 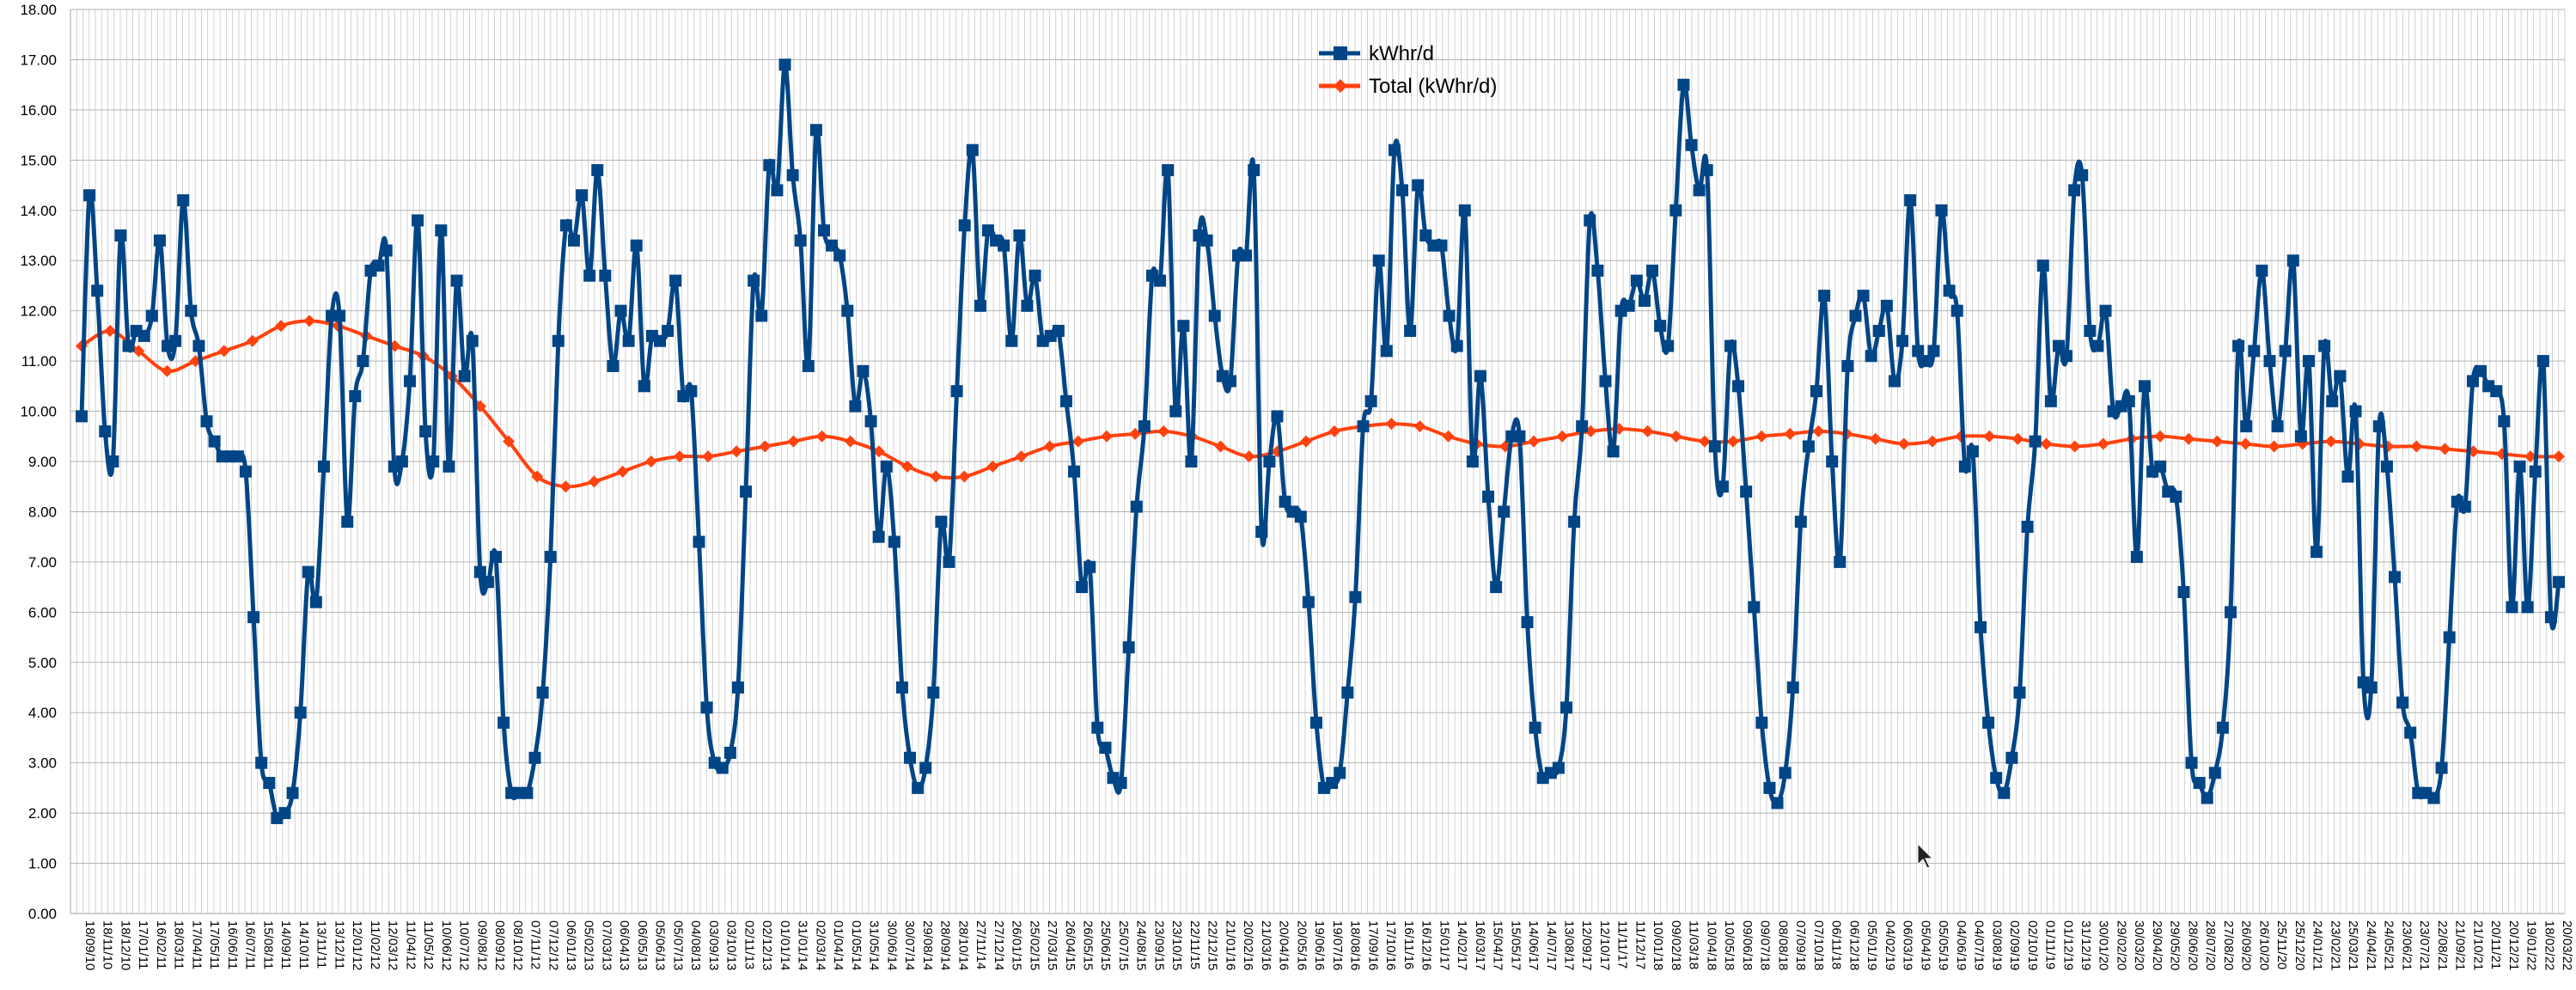 I want to click on x-tick-label: 28/07/20, so click(x=2210, y=945).